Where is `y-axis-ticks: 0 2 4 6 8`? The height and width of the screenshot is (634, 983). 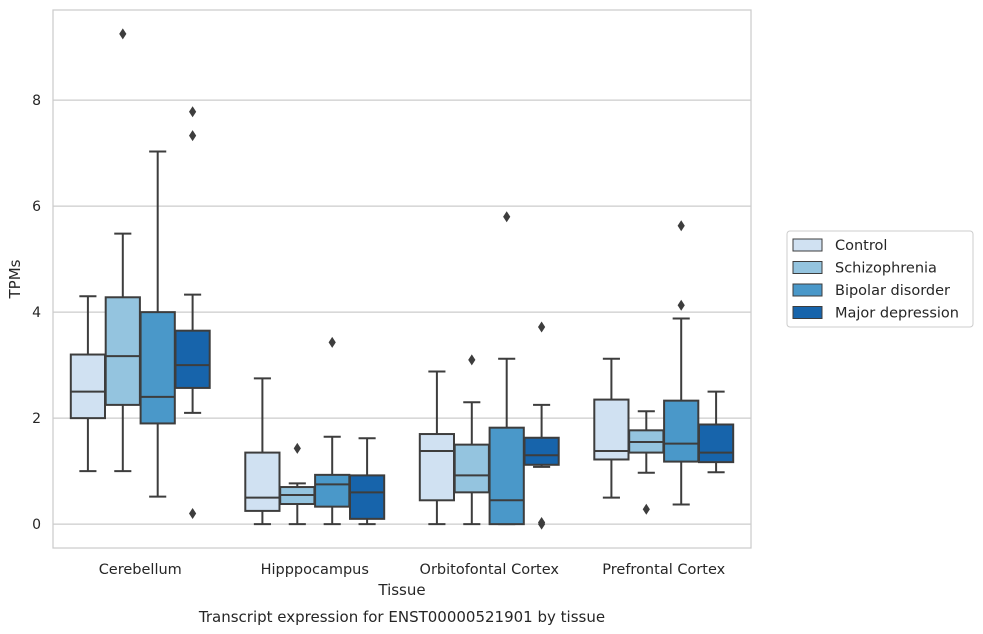
y-axis-ticks: 0 2 4 6 8 is located at coordinates (36, 313).